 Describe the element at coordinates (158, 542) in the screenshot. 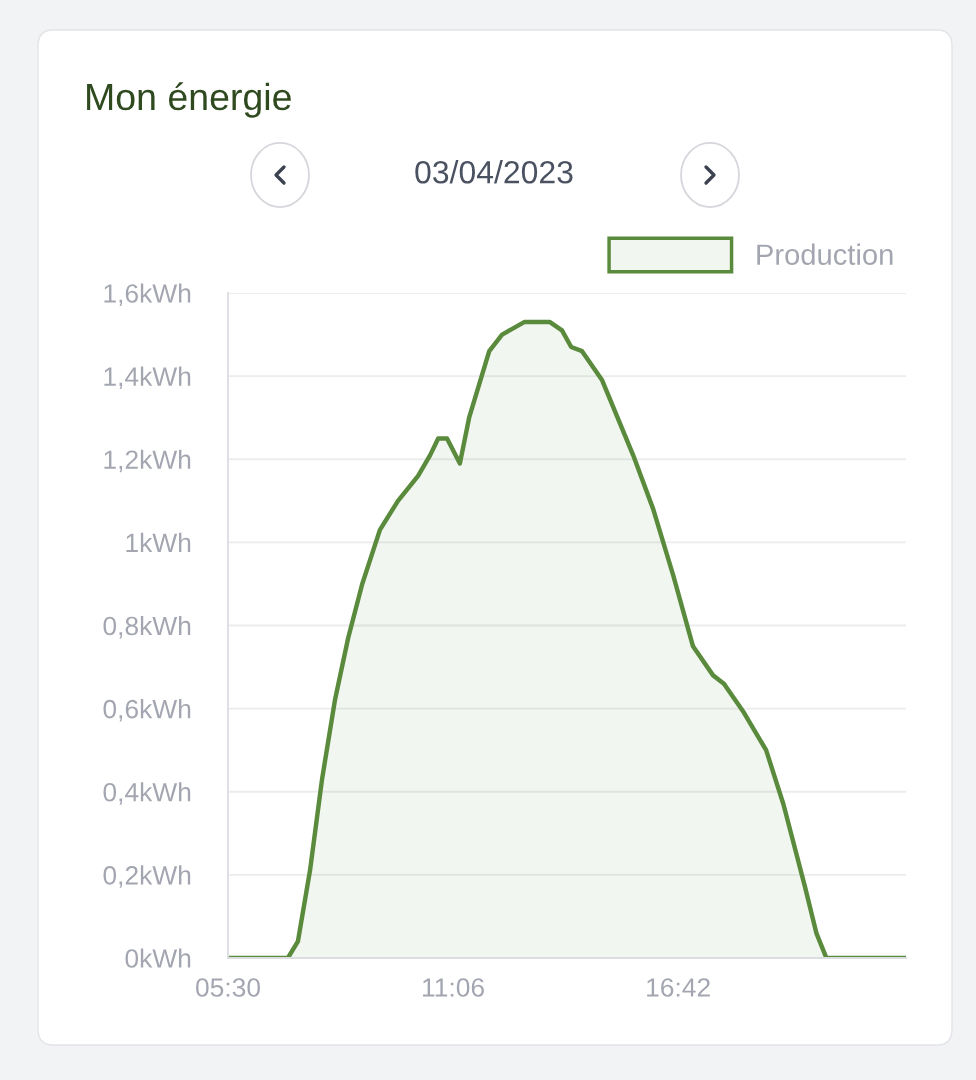

I see `y-tick-label: 1kWh` at that location.